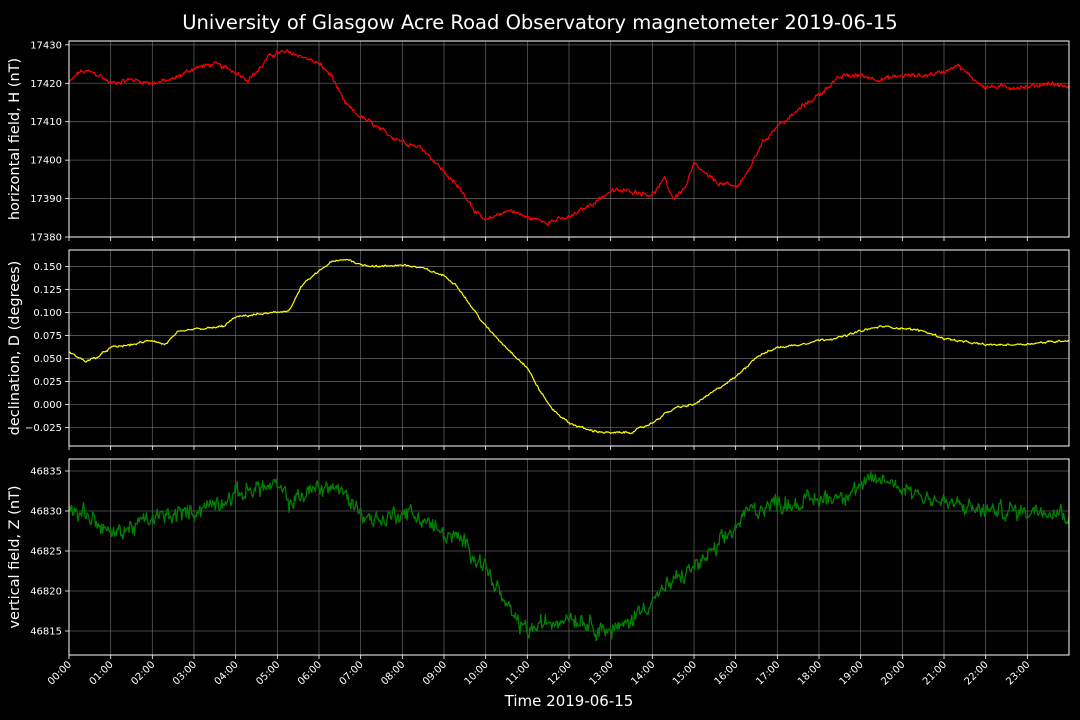 The height and width of the screenshot is (720, 1080). What do you see at coordinates (47, 290) in the screenshot?
I see `y-tick-label: 0.125` at bounding box center [47, 290].